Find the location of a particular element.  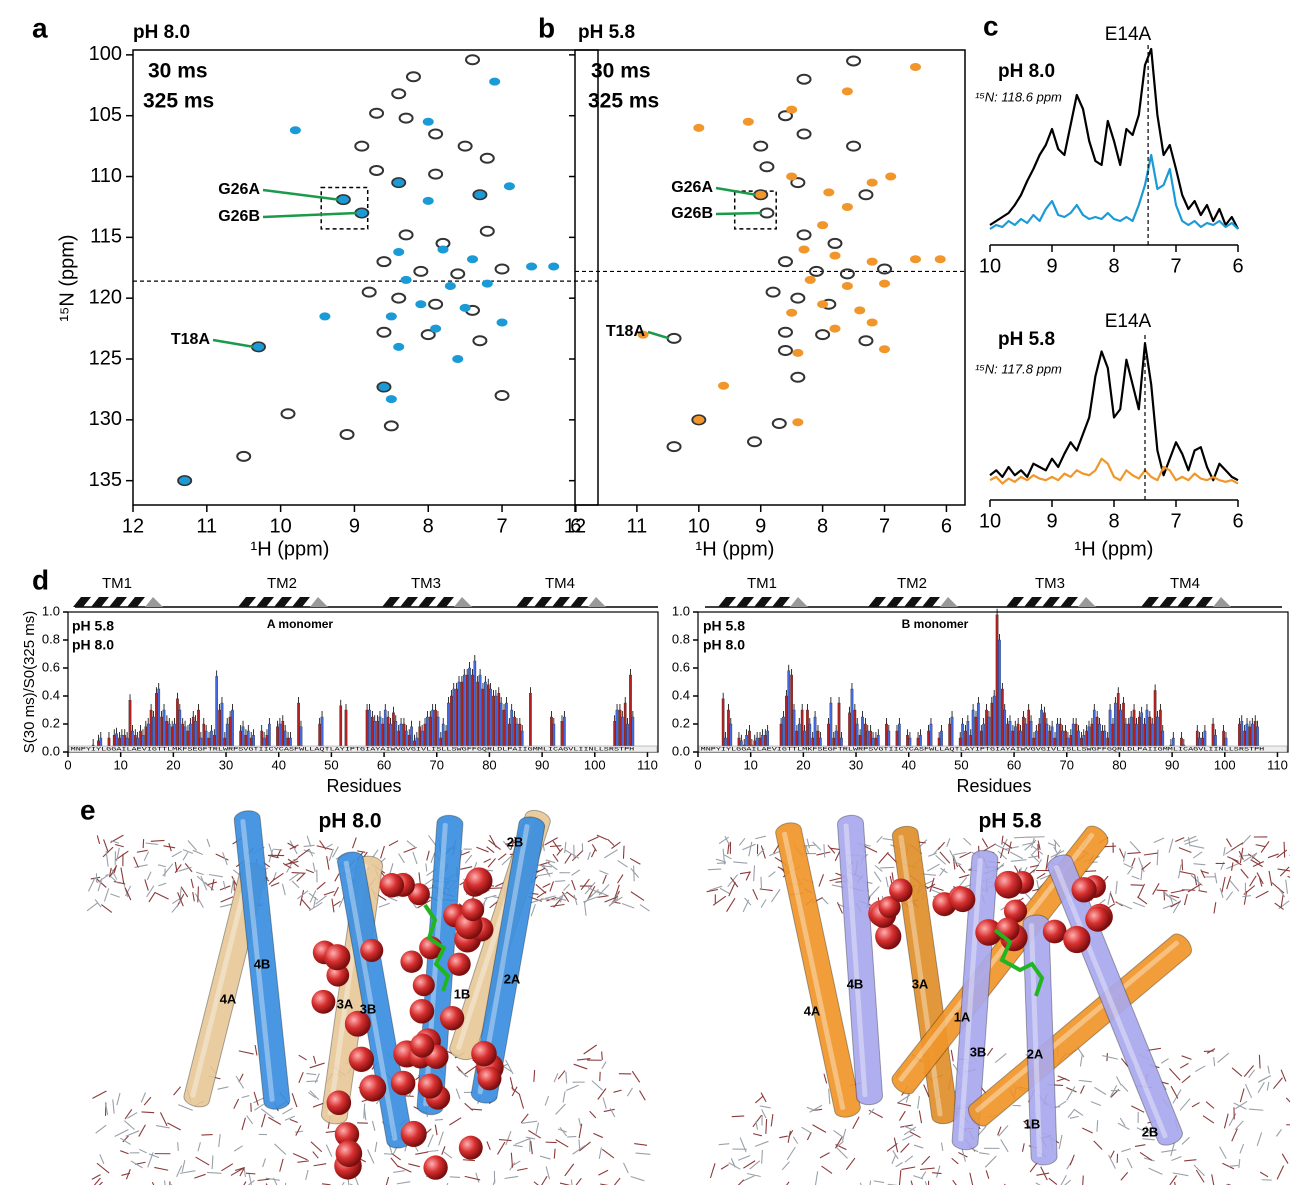

sequence-strip is located at coordinates (363, 749).